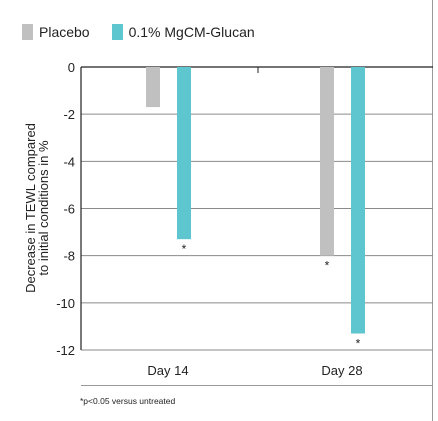 Image resolution: width=438 pixels, height=421 pixels. Describe the element at coordinates (69, 161) in the screenshot. I see `y-tick-label: -4` at that location.